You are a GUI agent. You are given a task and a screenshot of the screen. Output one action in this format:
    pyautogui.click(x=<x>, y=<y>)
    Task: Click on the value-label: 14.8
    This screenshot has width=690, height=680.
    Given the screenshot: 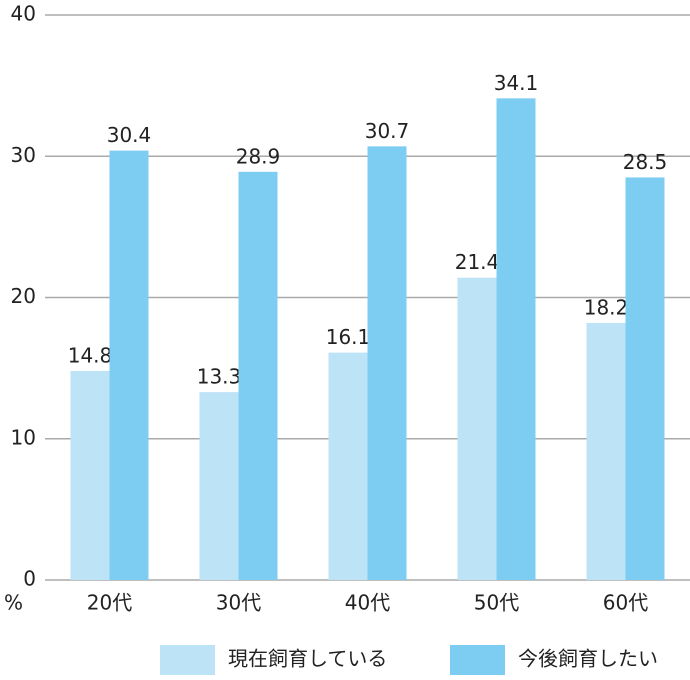 What is the action you would take?
    pyautogui.click(x=90, y=355)
    